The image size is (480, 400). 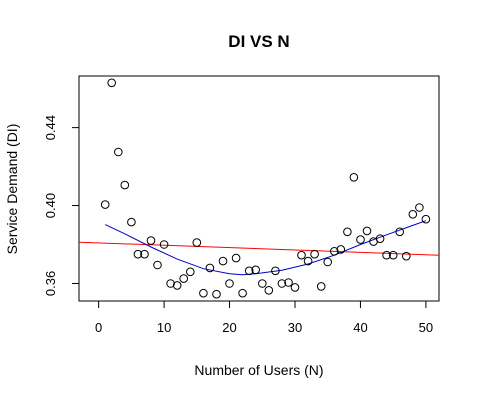 What do you see at coordinates (50, 283) in the screenshot?
I see `y-tick-label: 0.36` at bounding box center [50, 283].